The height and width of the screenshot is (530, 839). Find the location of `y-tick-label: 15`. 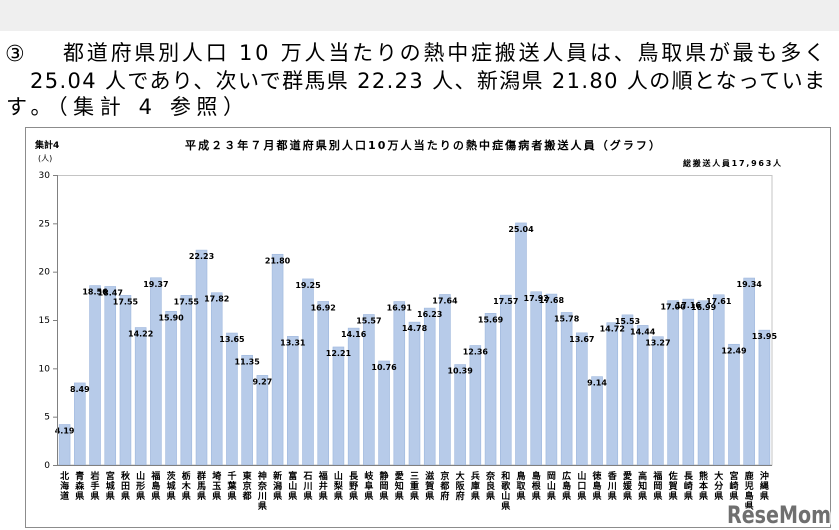

y-tick-label: 15 is located at coordinates (44, 321).